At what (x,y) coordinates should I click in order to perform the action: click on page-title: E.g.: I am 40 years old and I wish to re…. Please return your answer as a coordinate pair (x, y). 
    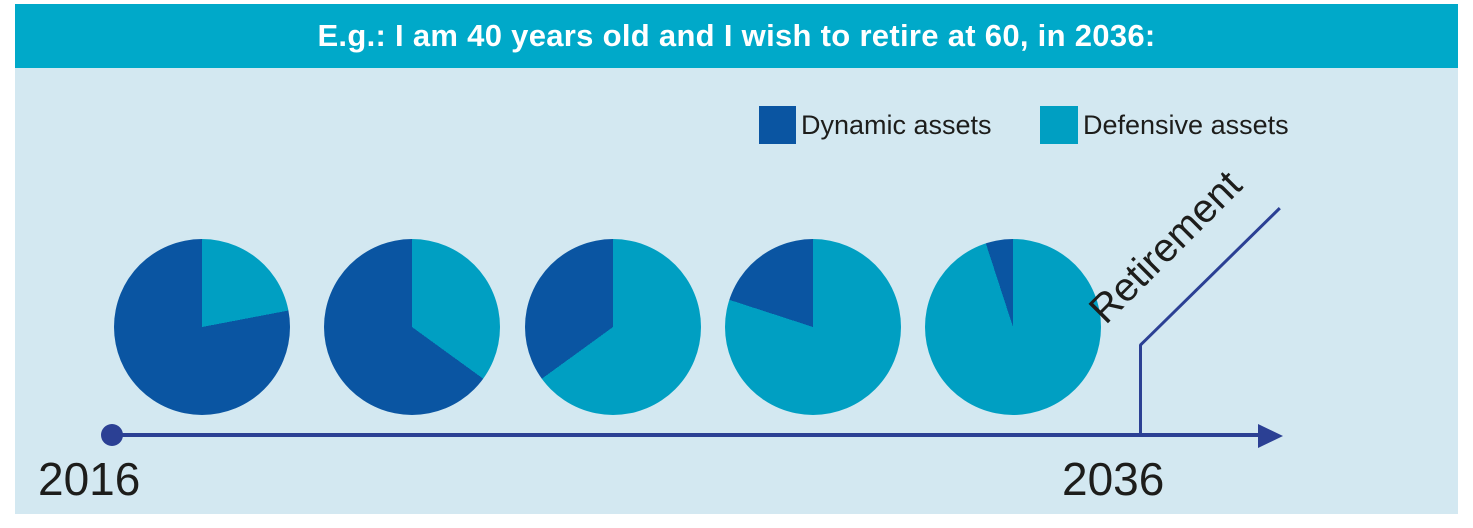
    Looking at the image, I should click on (736, 35).